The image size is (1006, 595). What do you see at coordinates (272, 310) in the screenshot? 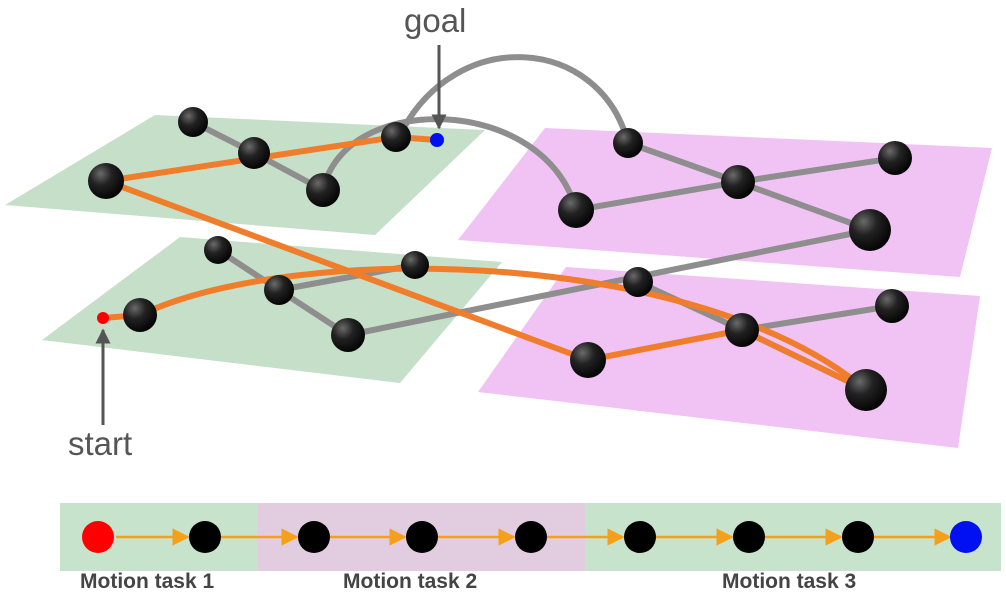
I see `plane-green-lower` at bounding box center [272, 310].